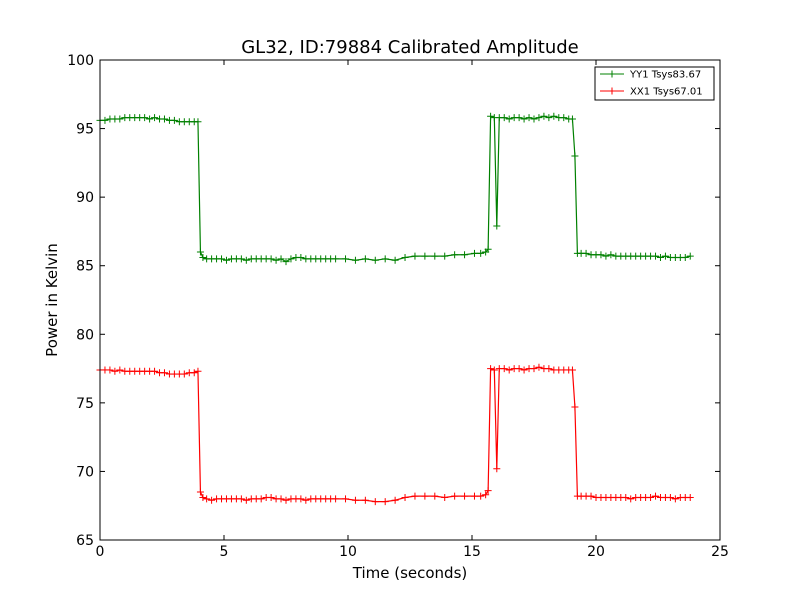 The image size is (800, 600). Describe the element at coordinates (85, 198) in the screenshot. I see `y-tick-label: 90` at that location.